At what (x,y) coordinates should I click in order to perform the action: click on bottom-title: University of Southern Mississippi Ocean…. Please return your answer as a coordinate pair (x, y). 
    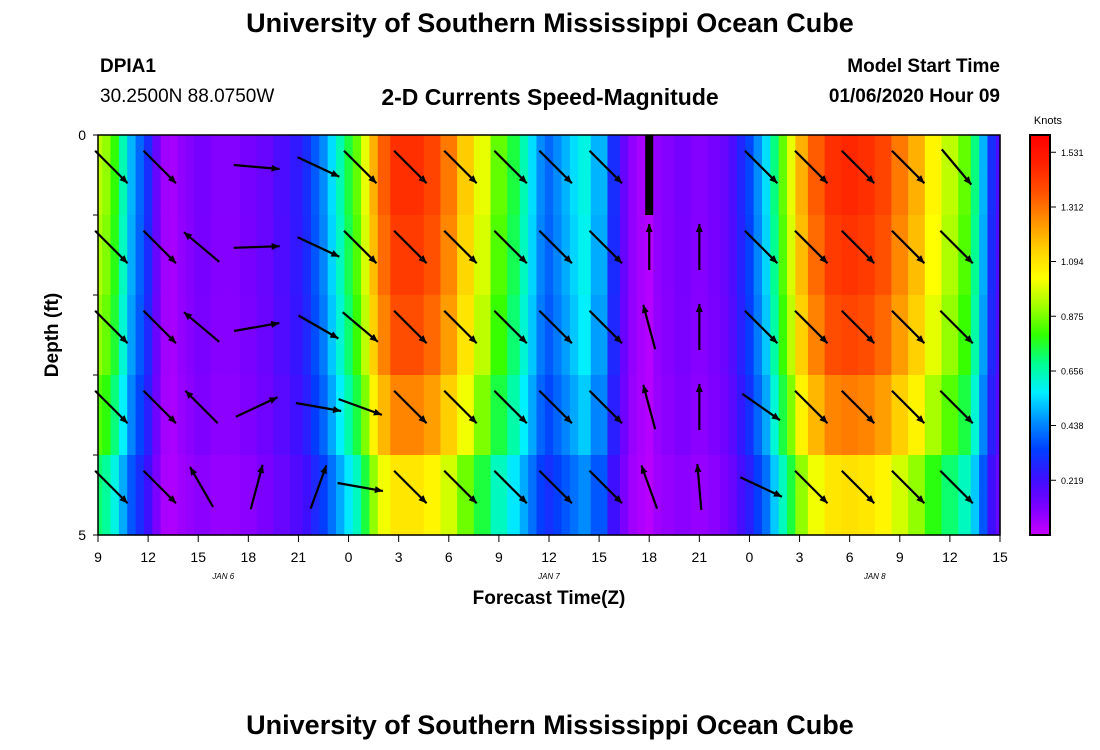
    Looking at the image, I should click on (550, 725).